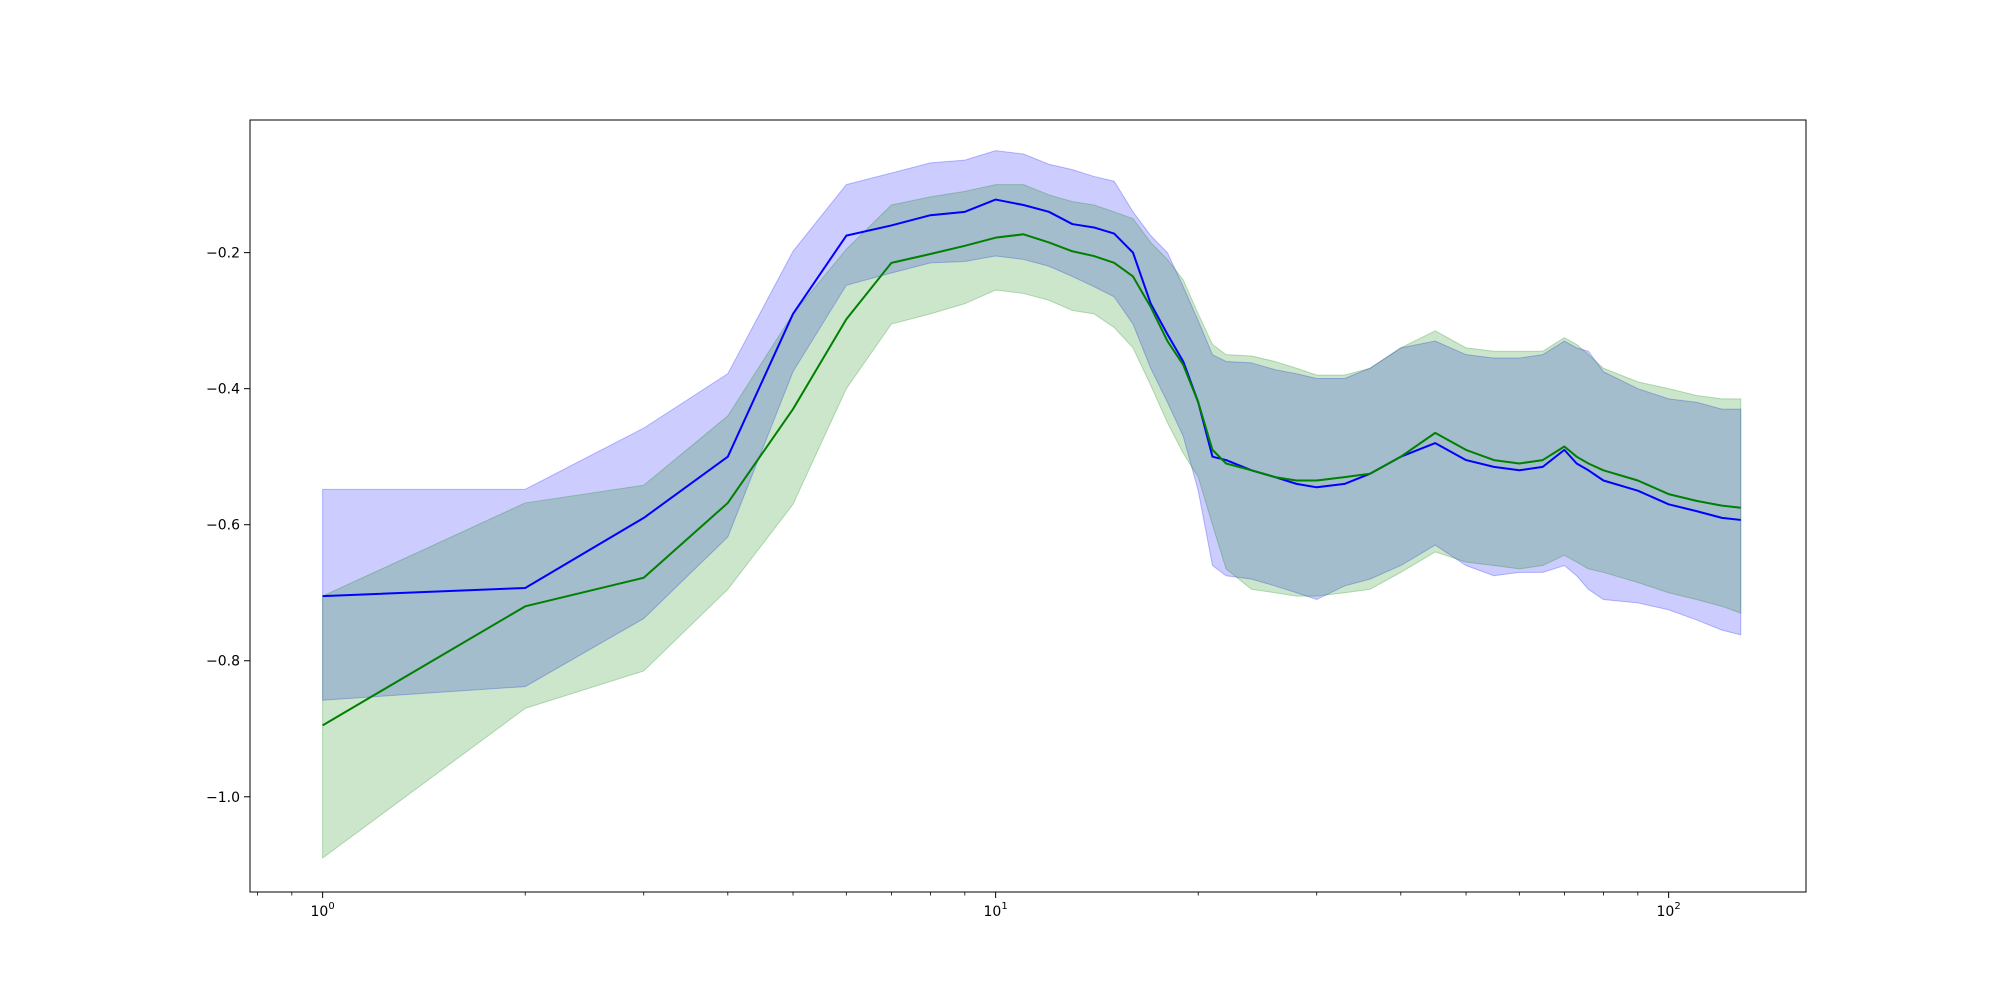 Image resolution: width=2000 pixels, height=1004 pixels. What do you see at coordinates (323, 910) in the screenshot?
I see `x-tick-label: 10⁰` at bounding box center [323, 910].